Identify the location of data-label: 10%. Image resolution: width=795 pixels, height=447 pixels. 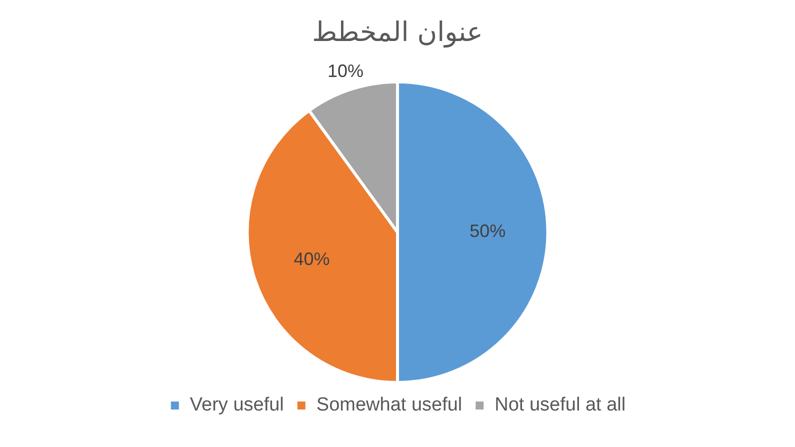
(345, 71).